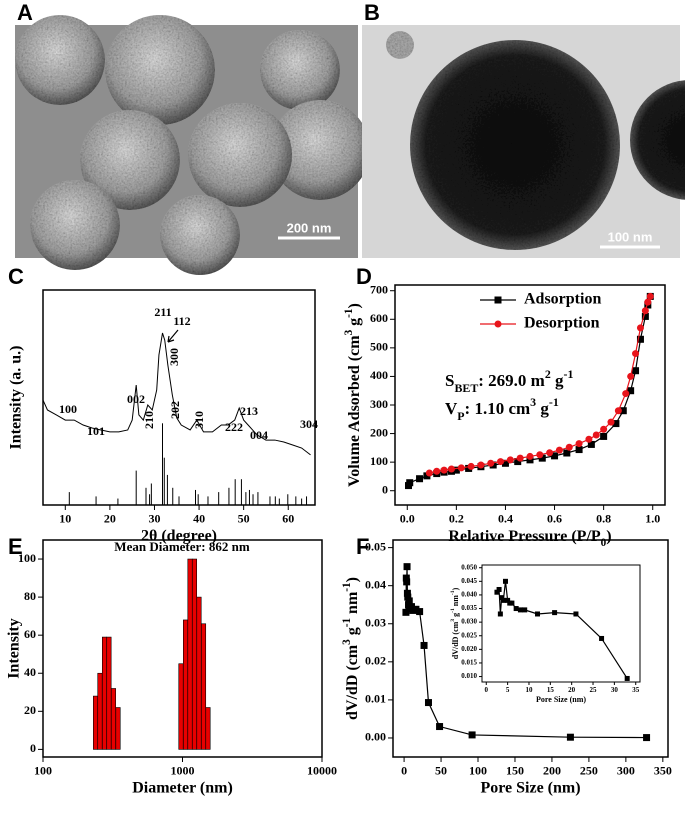  I want to click on x-tick-label: 60, so click(288, 518).